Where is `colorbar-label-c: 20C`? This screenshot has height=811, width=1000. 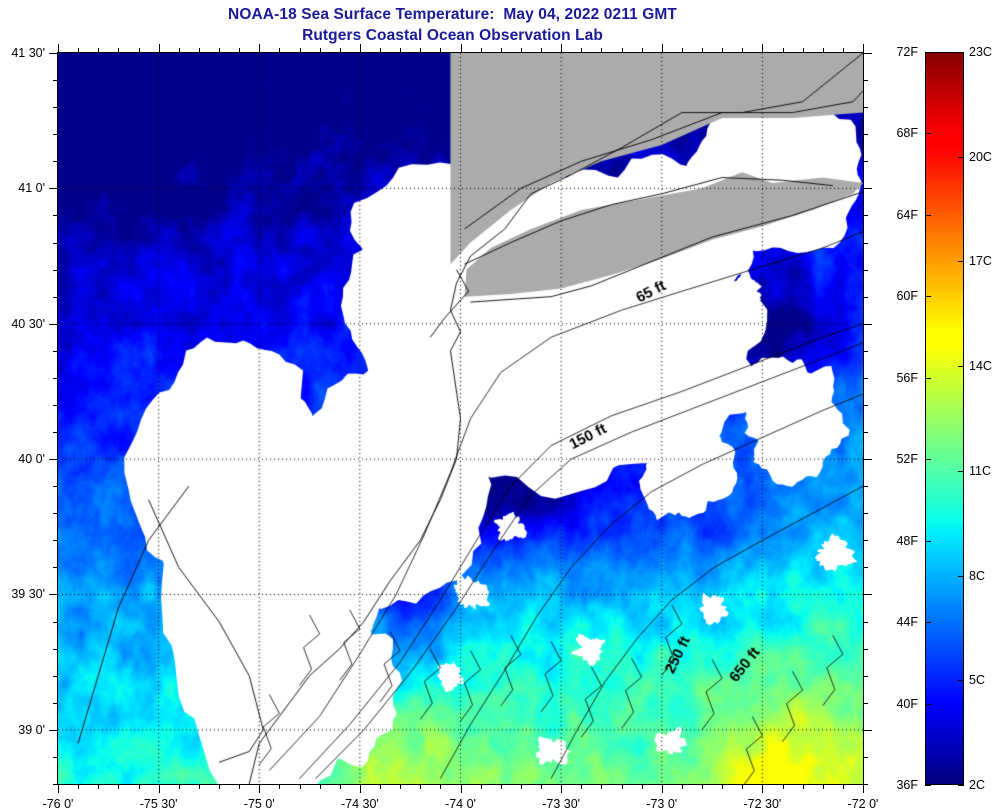
colorbar-label-c: 20C is located at coordinates (980, 156).